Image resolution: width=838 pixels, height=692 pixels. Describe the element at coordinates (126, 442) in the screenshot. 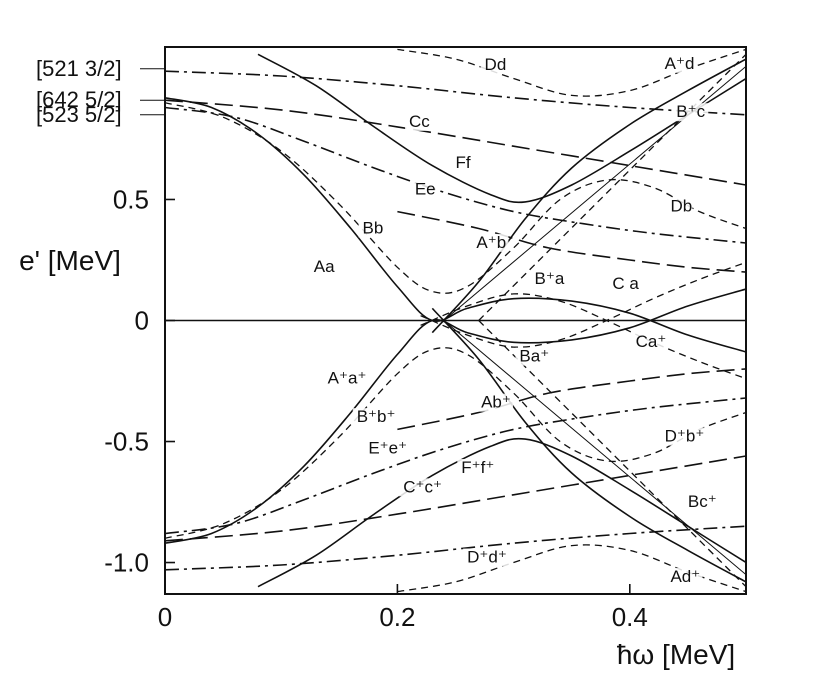

I see `y-tick-label: -0.5` at that location.